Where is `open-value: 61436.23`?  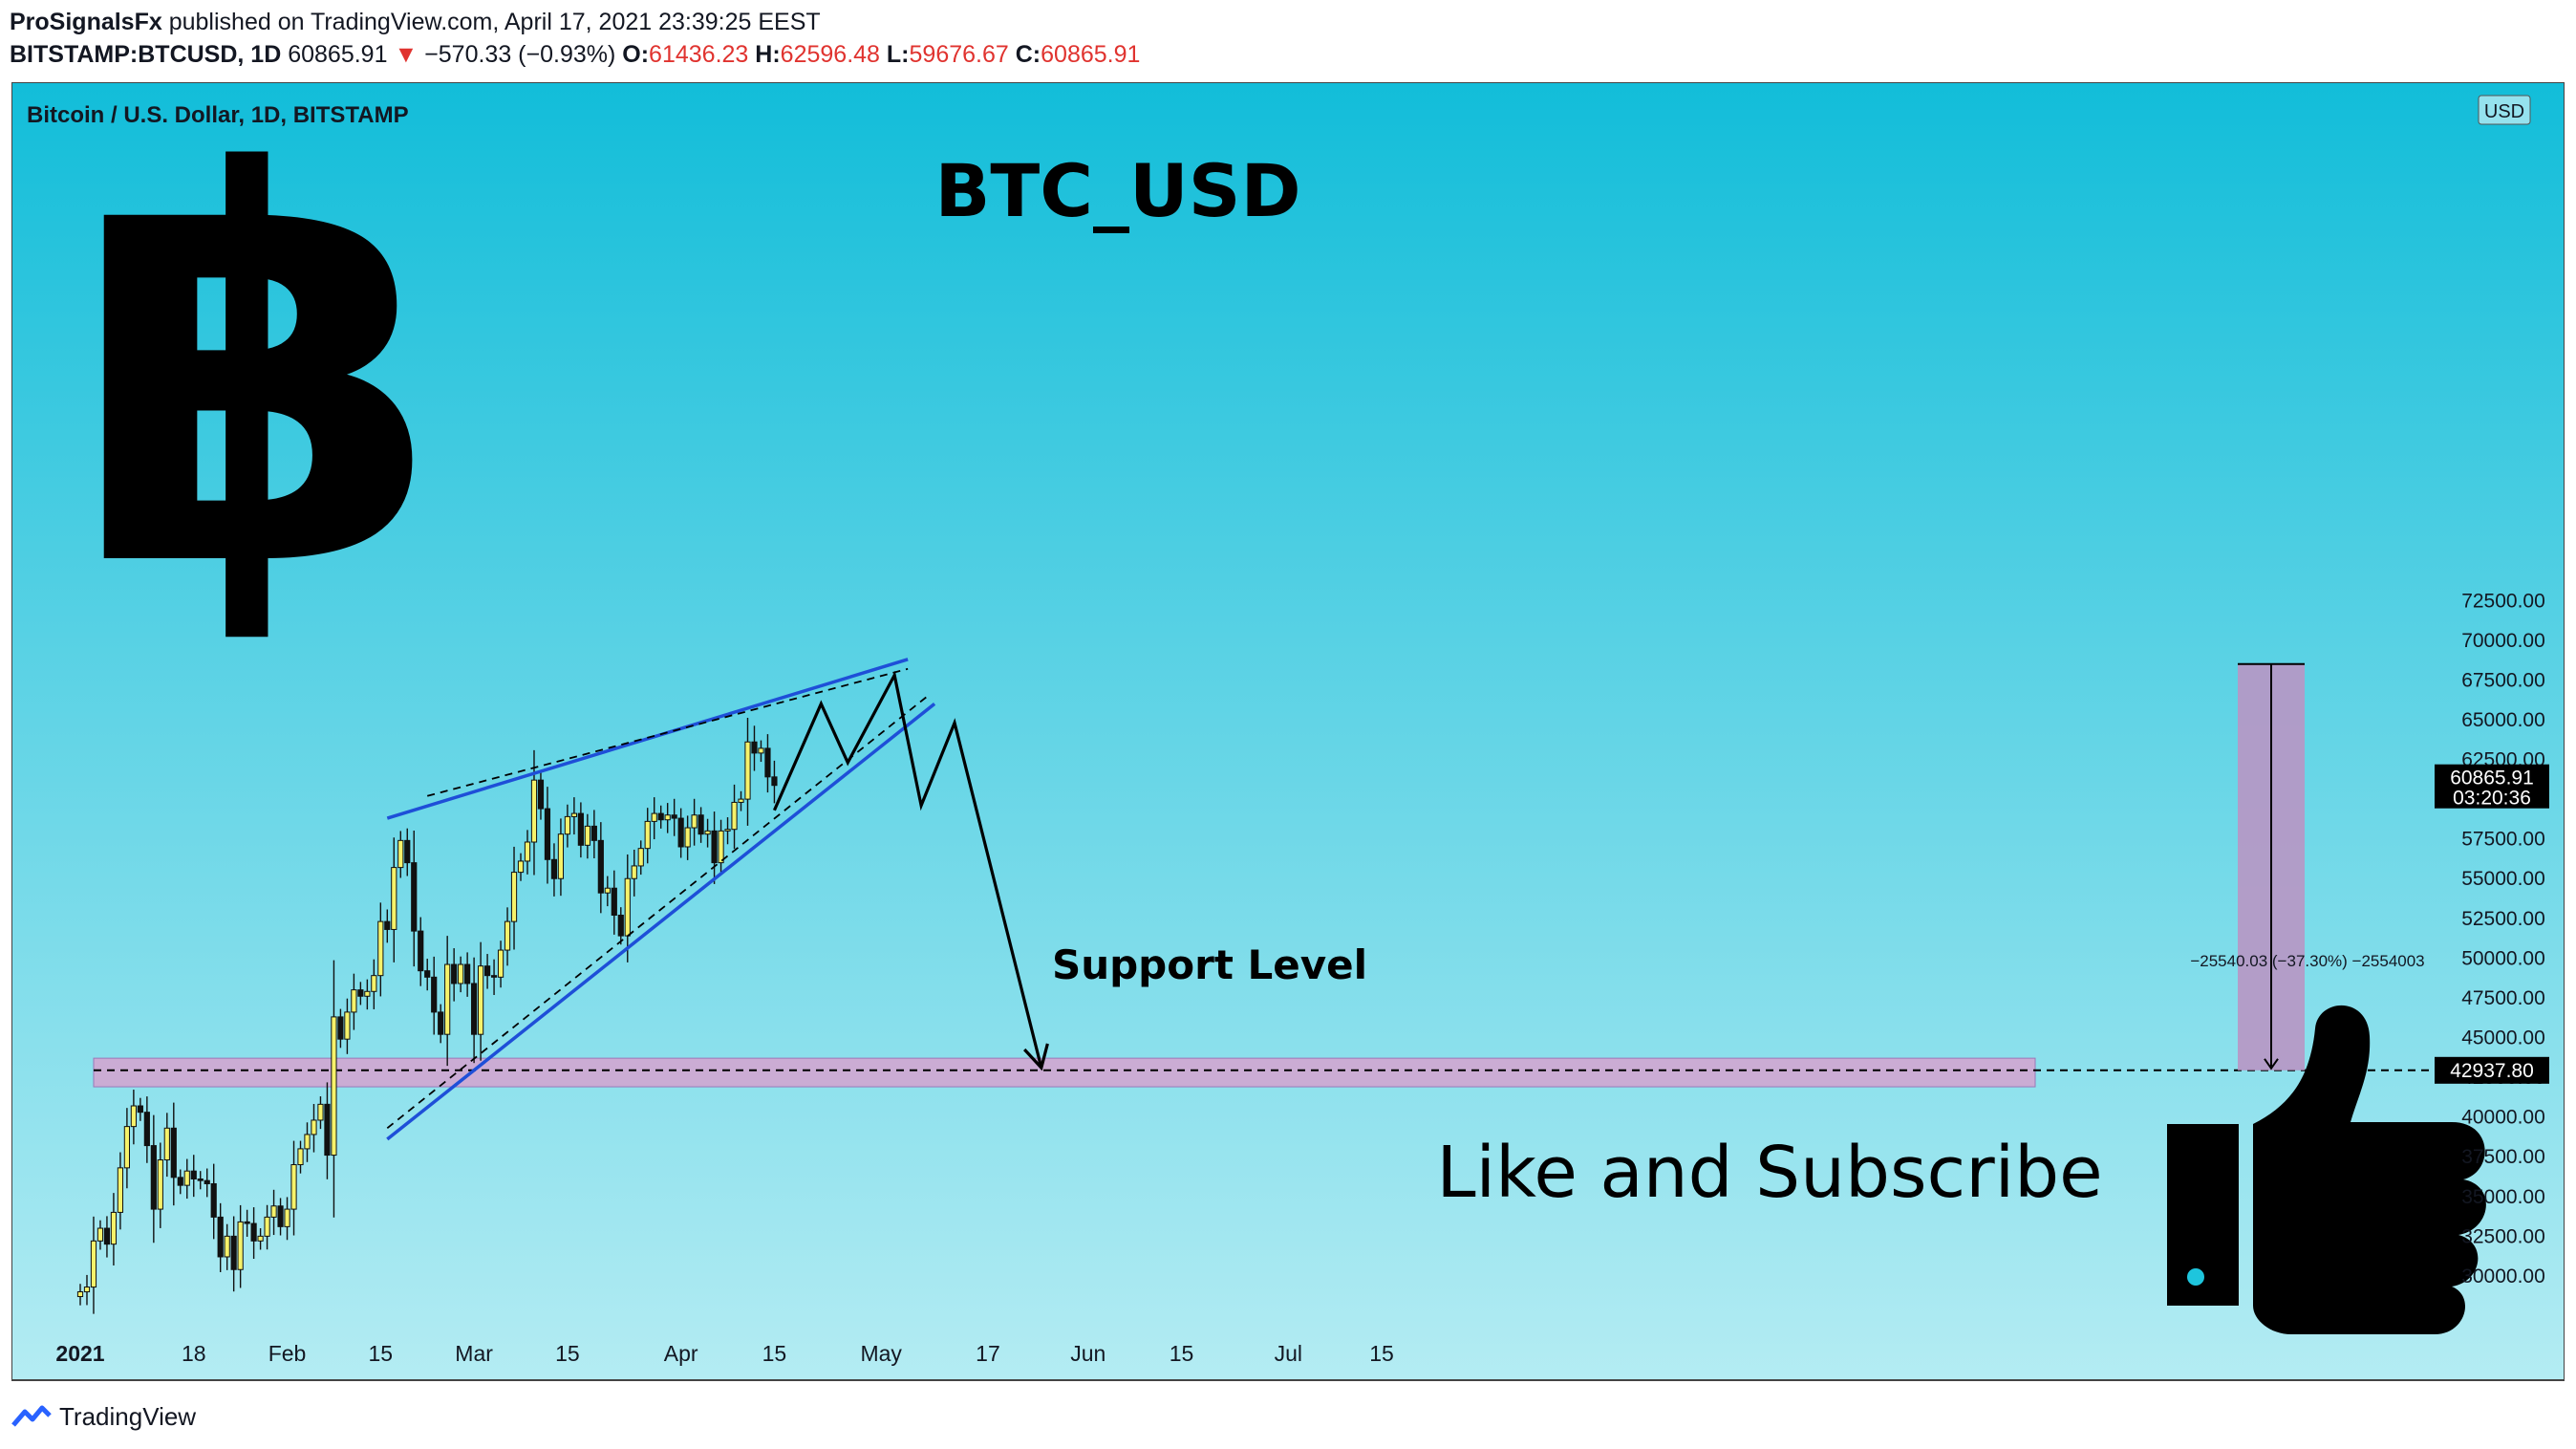 open-value: 61436.23 is located at coordinates (699, 54).